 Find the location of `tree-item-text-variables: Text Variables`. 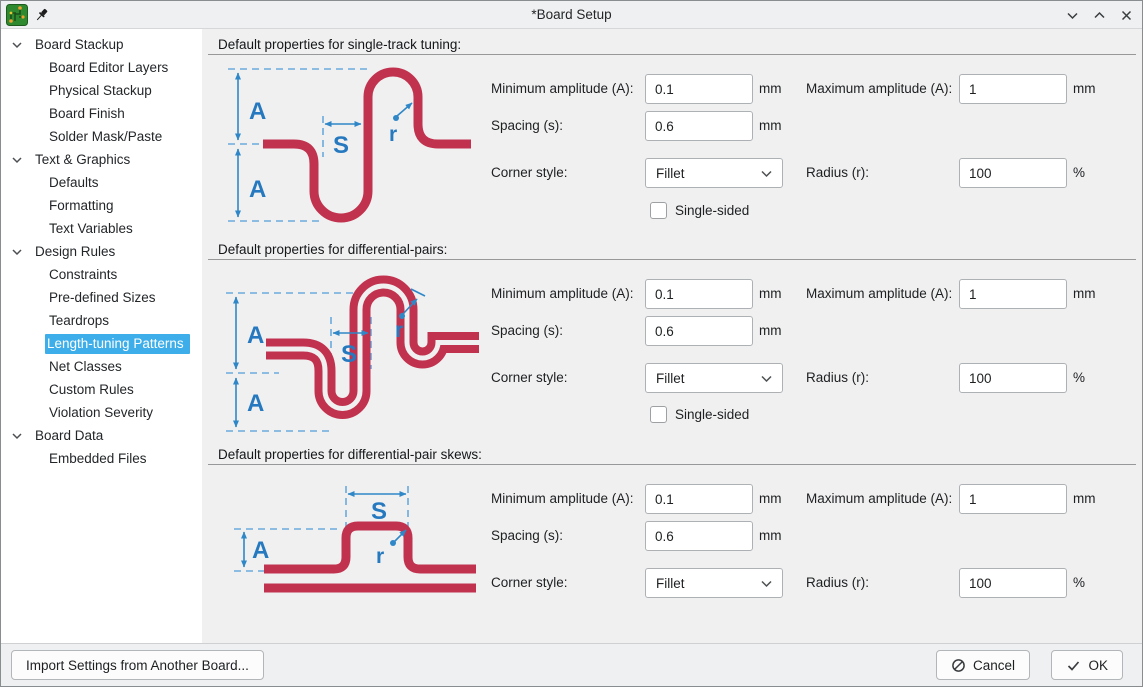

tree-item-text-variables: Text Variables is located at coordinates (91, 228).